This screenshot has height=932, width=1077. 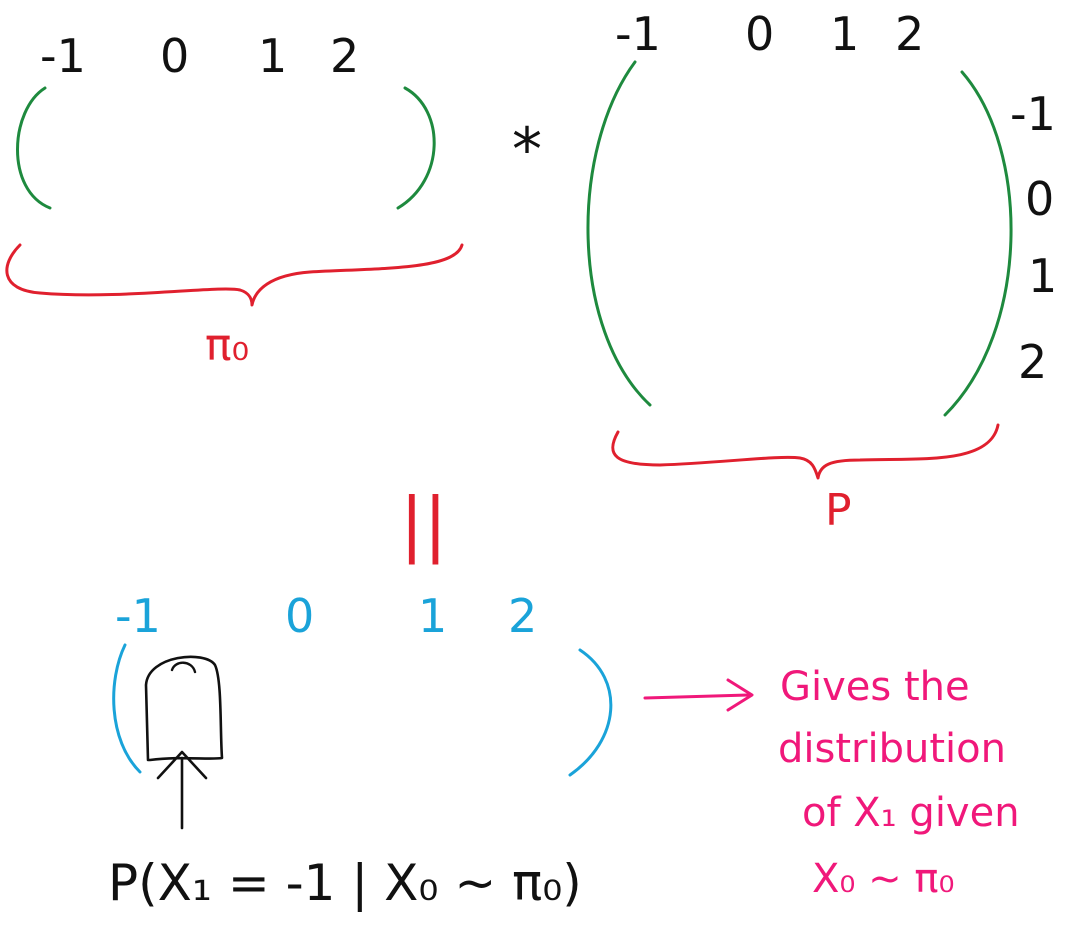 I want to click on matrix-col-label: 1, so click(x=844, y=34).